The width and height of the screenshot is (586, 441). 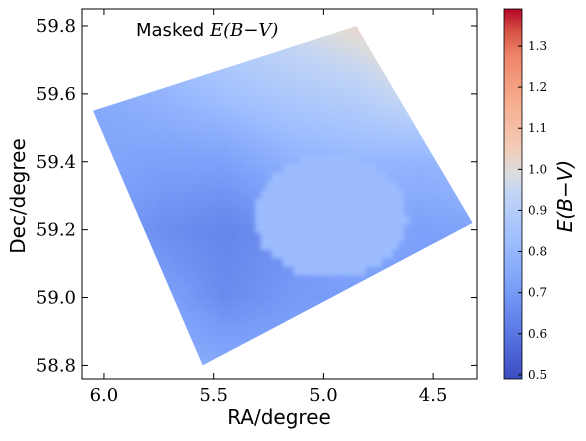 What do you see at coordinates (279, 417) in the screenshot?
I see `x-axis-title: RA/degree` at bounding box center [279, 417].